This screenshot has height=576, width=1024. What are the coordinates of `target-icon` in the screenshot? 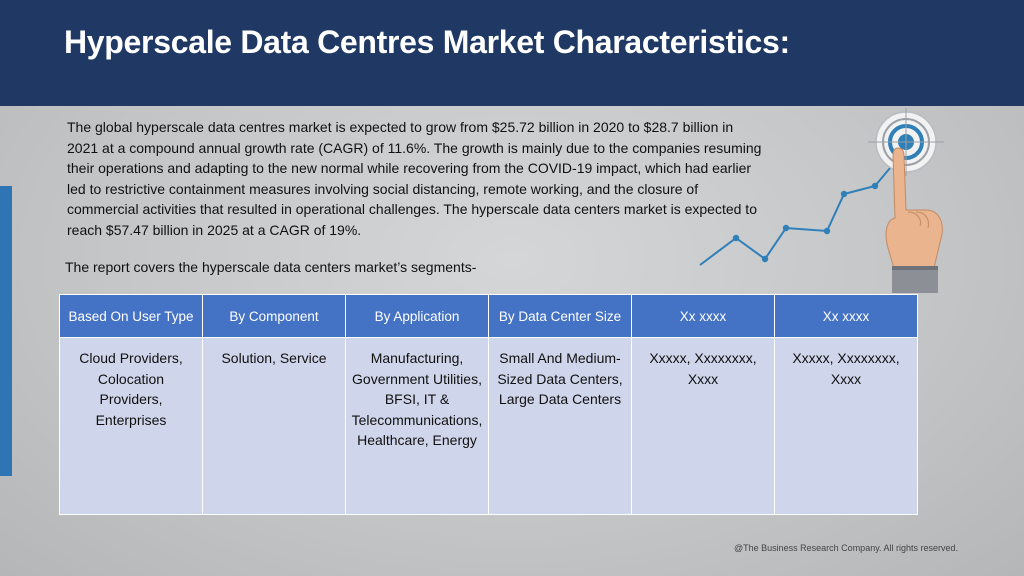 It's located at (906, 142).